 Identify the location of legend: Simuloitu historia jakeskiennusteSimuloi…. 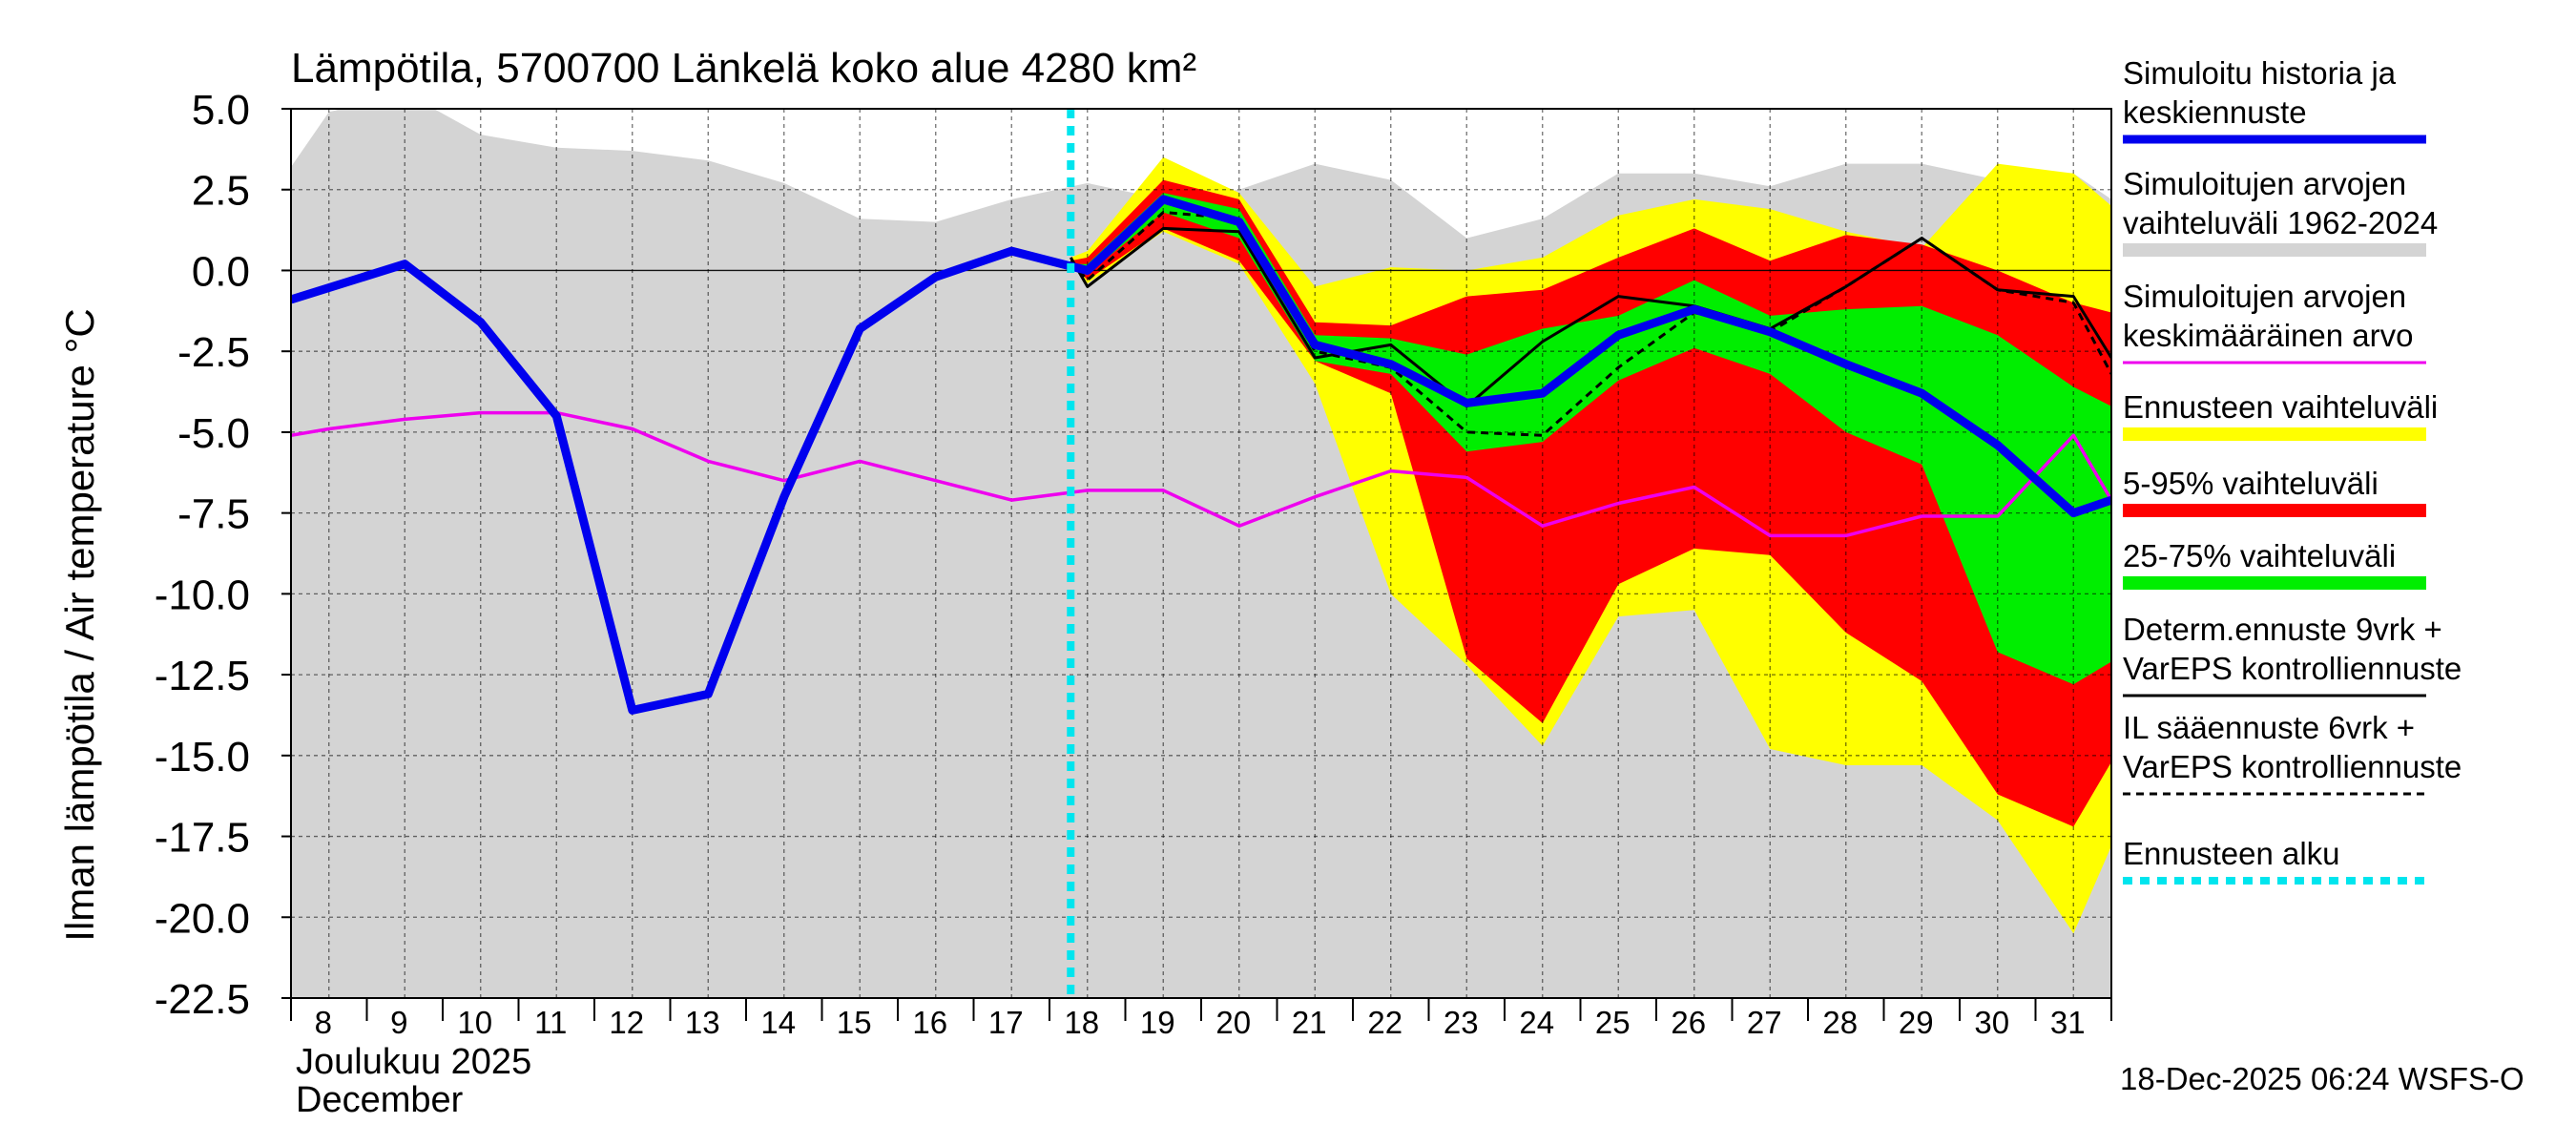
(2292, 470).